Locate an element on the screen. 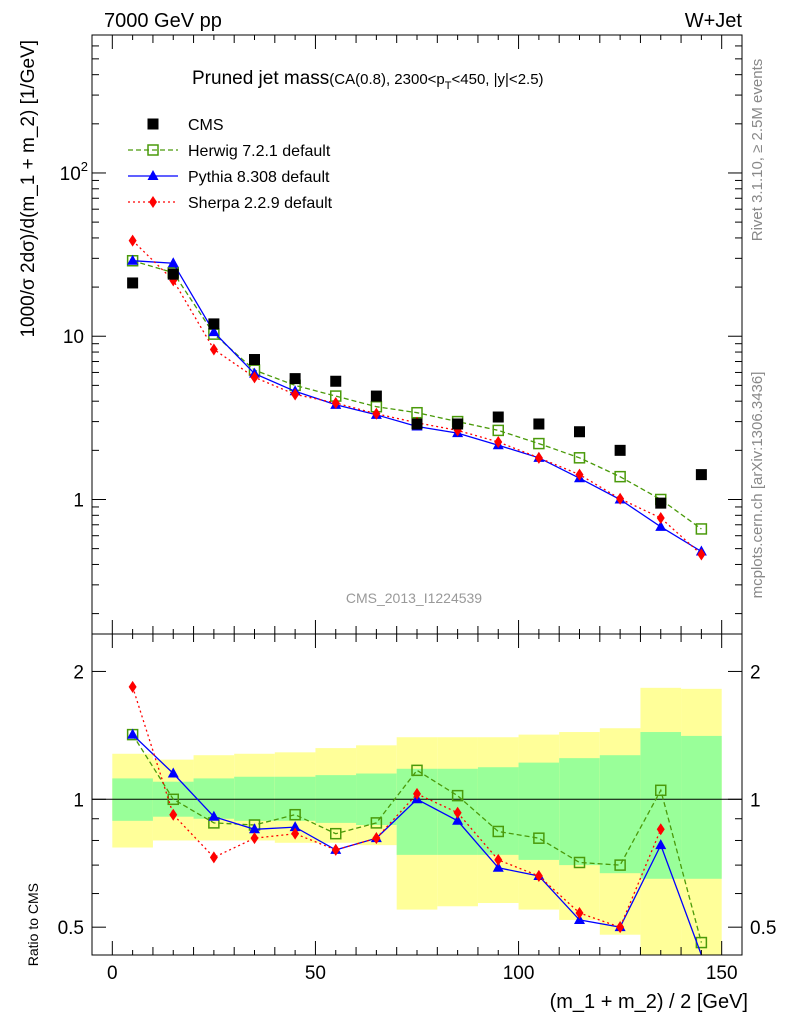 This screenshot has height=1024, width=786. x-axis-label: (m_1 + m_2) / 2 [GeV] is located at coordinates (649, 1002).